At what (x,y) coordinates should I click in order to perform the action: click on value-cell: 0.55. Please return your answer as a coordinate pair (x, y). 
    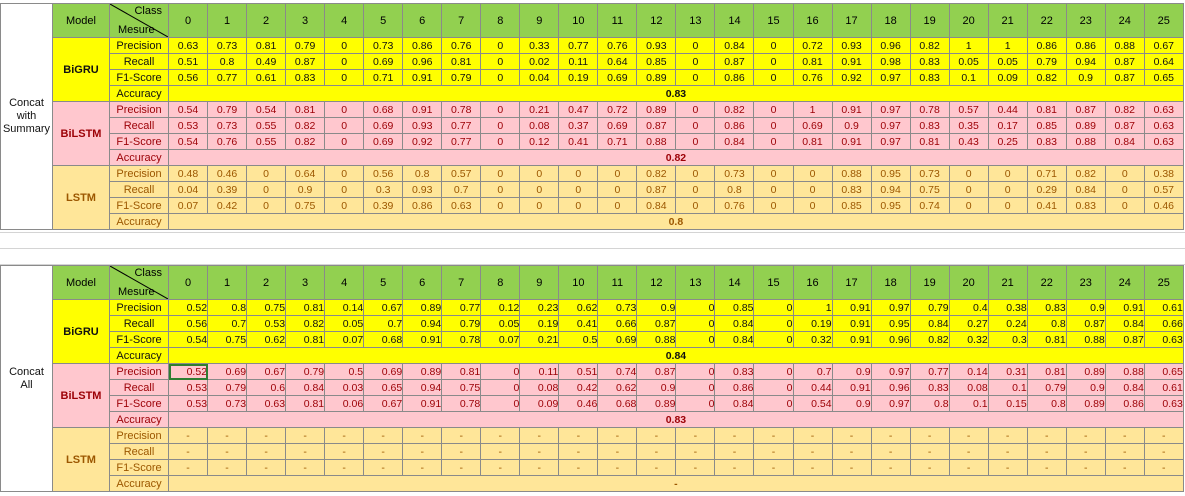
    Looking at the image, I should click on (266, 125).